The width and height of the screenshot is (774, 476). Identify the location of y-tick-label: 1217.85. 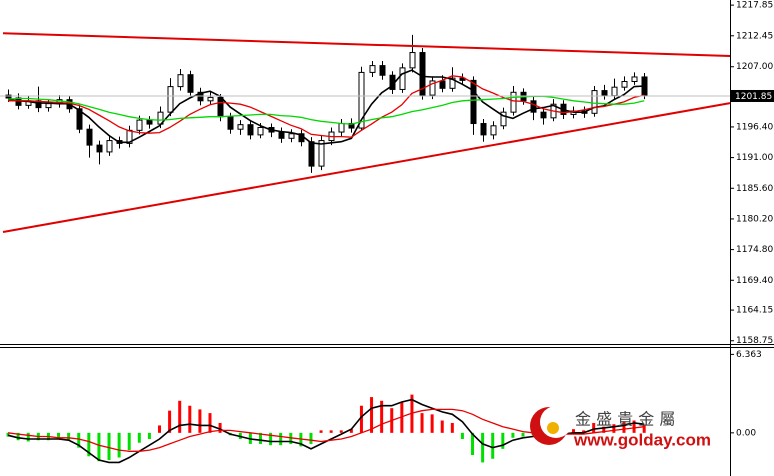
(754, 6).